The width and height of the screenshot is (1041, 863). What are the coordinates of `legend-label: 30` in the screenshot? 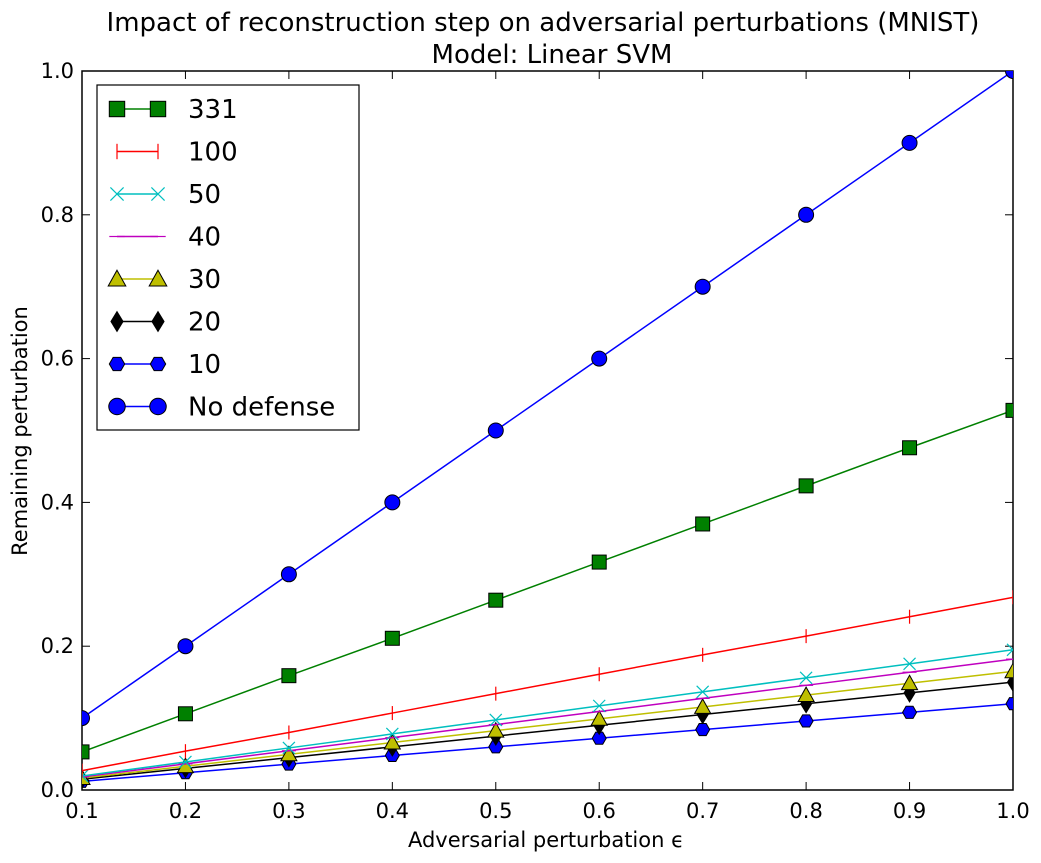 It's located at (204, 280).